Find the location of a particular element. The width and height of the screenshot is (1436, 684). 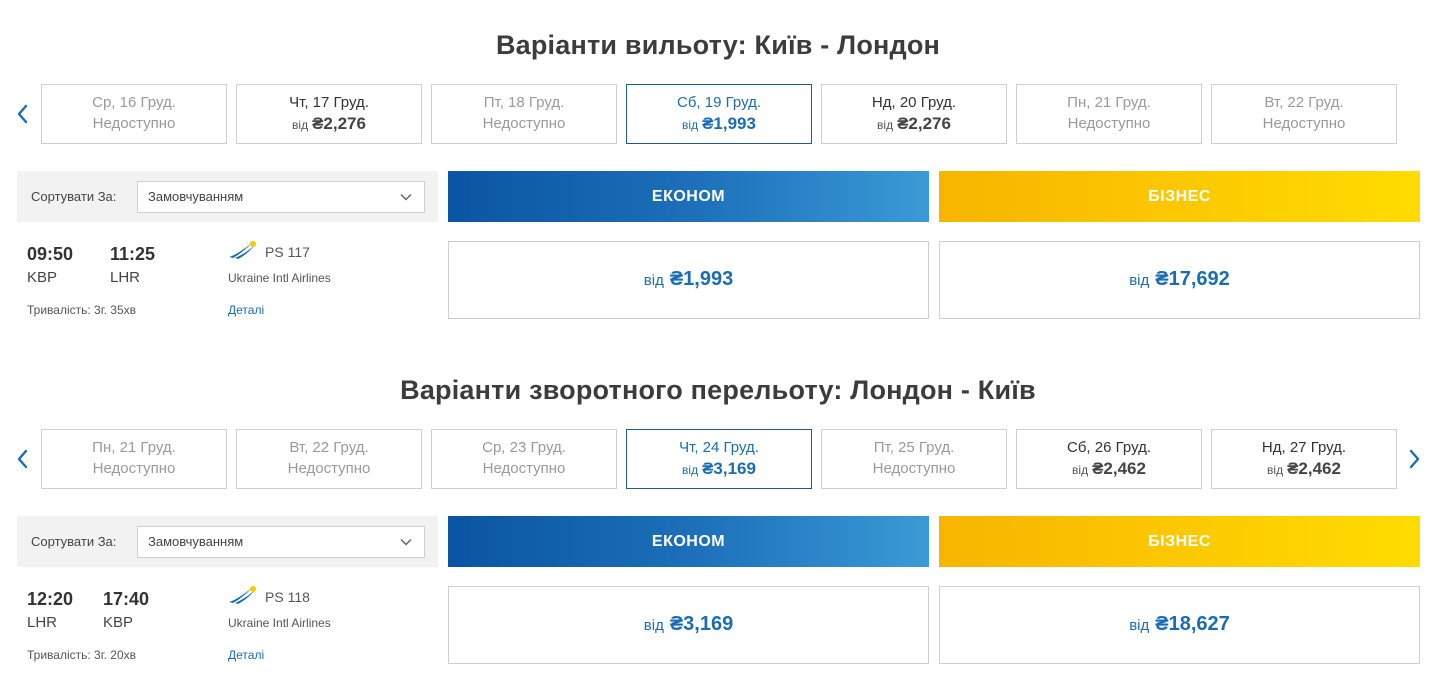

date-card: Нд, 27 Груд. від ₴2,462 is located at coordinates (1304, 459).